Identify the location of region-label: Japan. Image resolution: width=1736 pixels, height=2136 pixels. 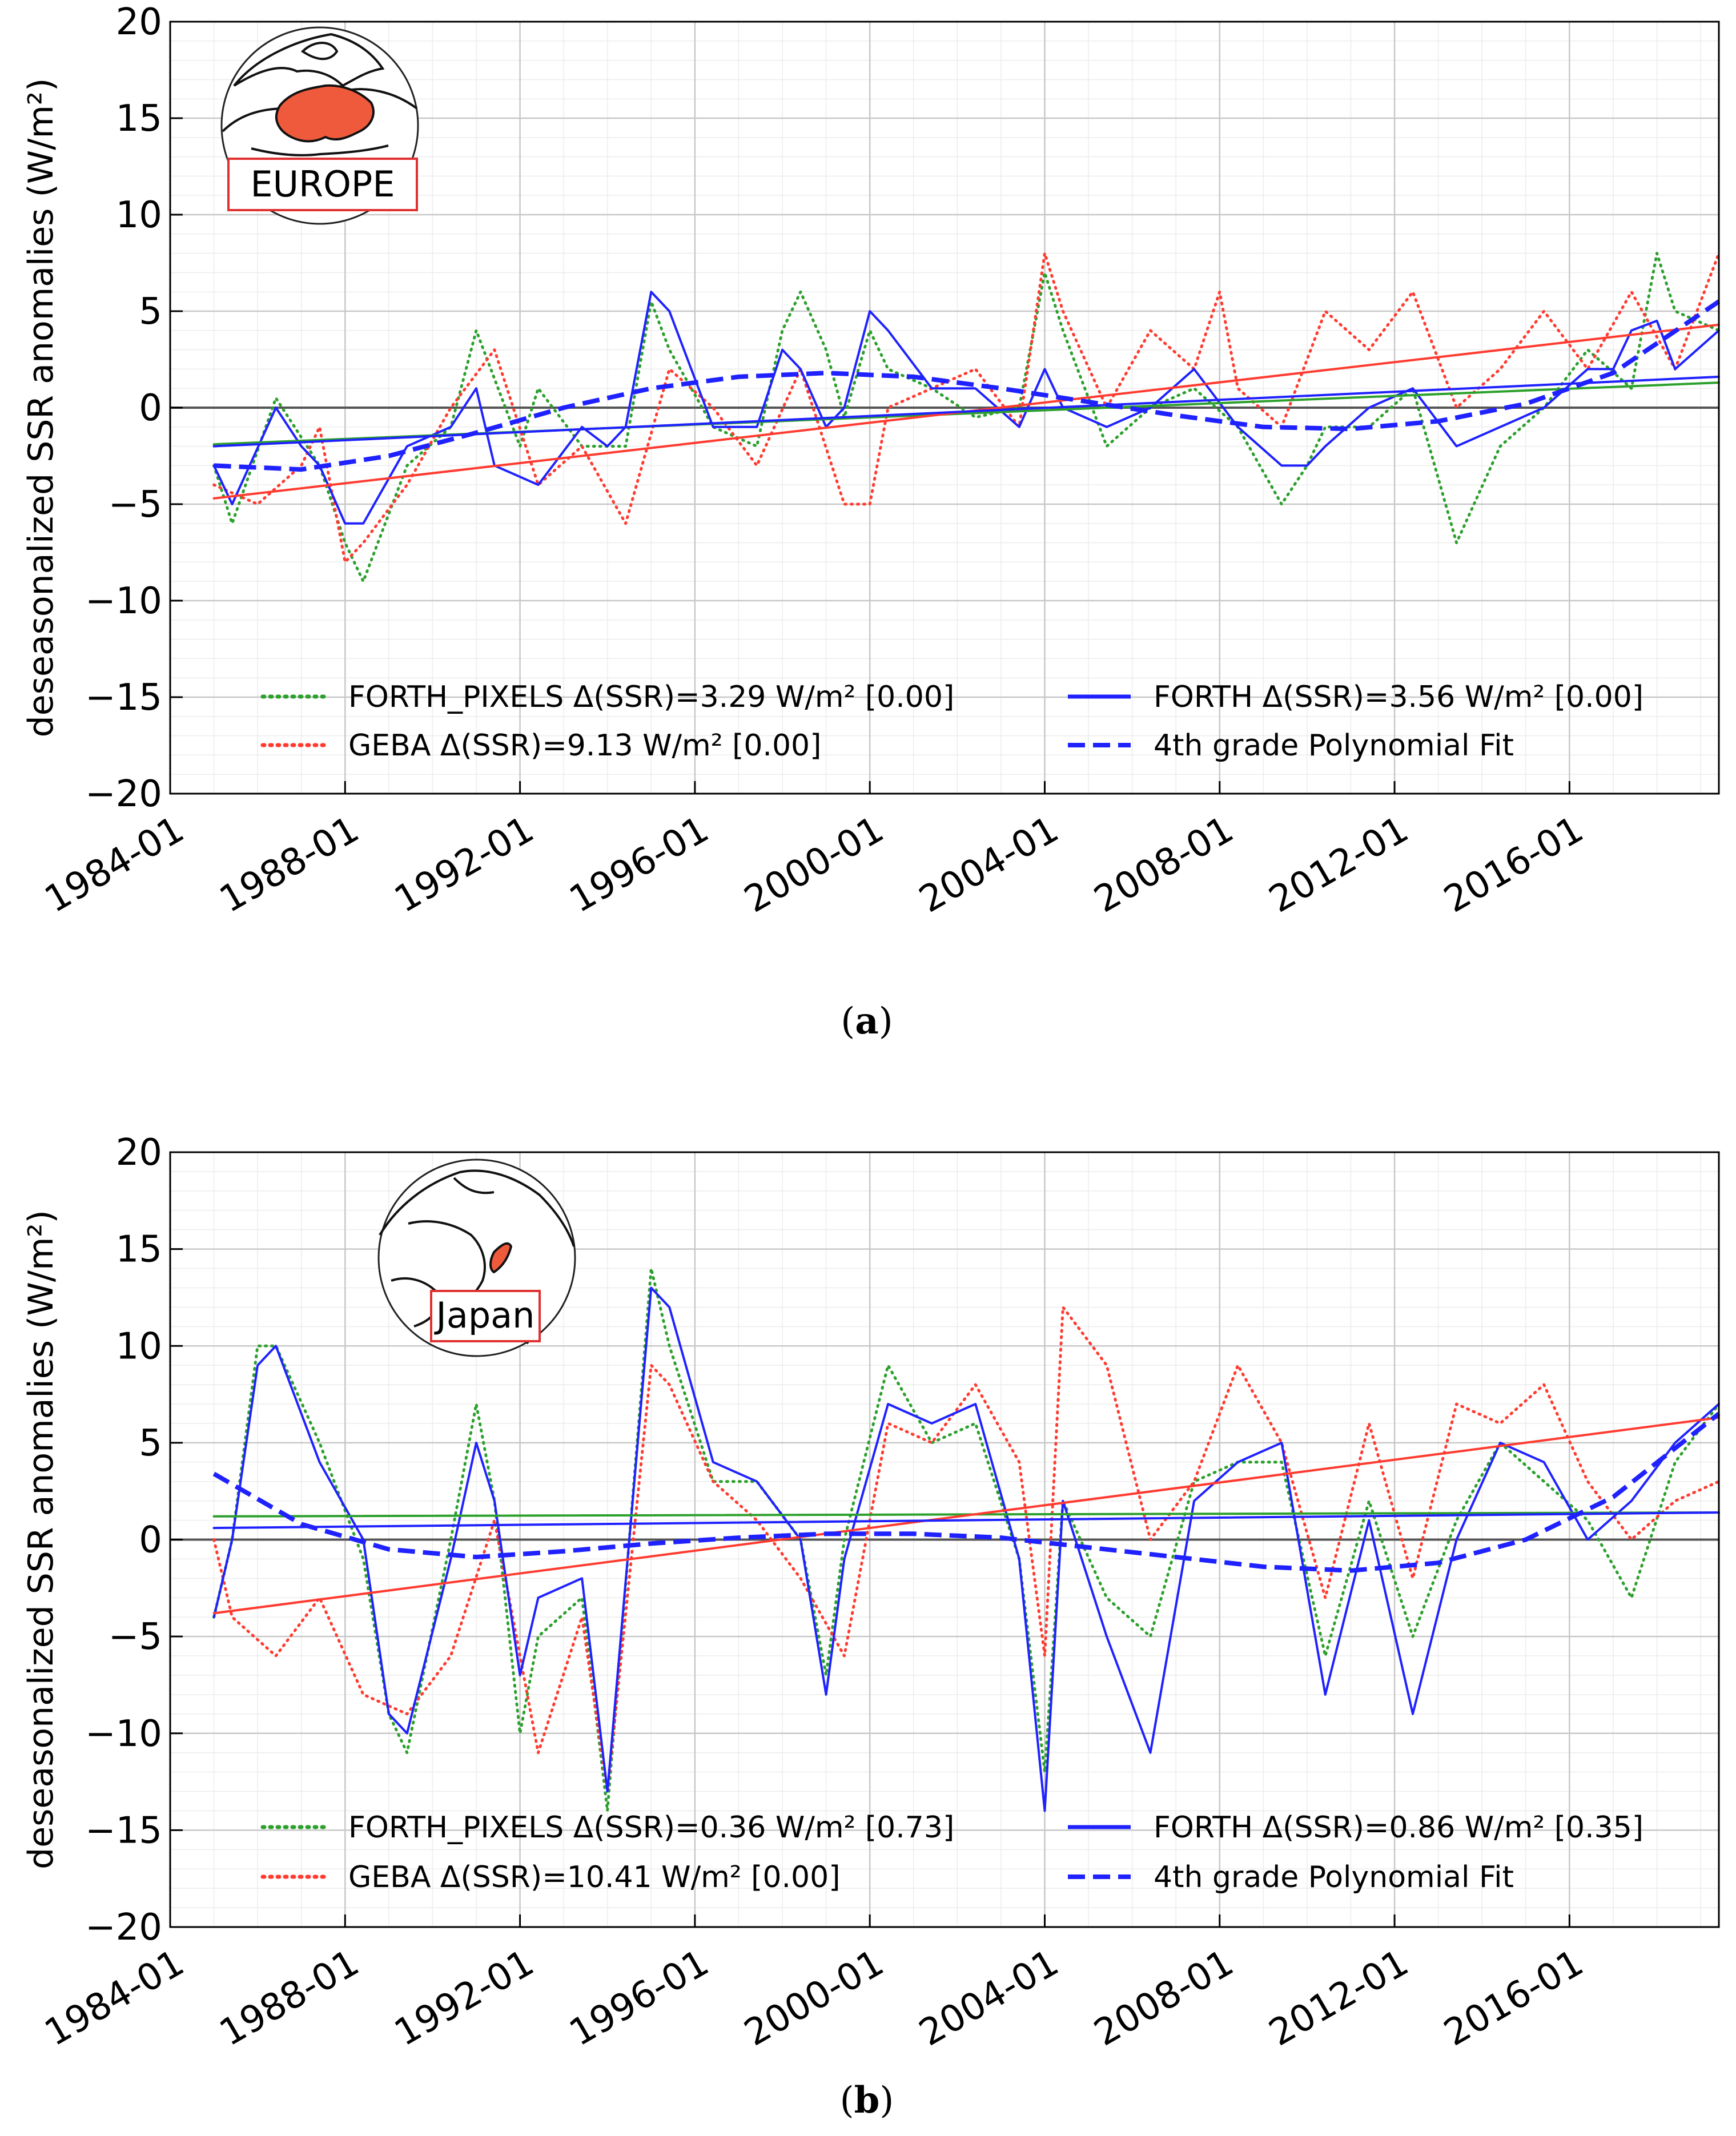
(484, 1315).